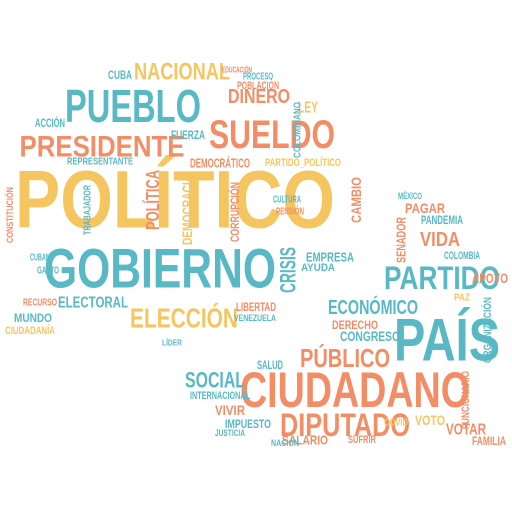  What do you see at coordinates (373, 307) in the screenshot?
I see `word: ECONÓMICO` at bounding box center [373, 307].